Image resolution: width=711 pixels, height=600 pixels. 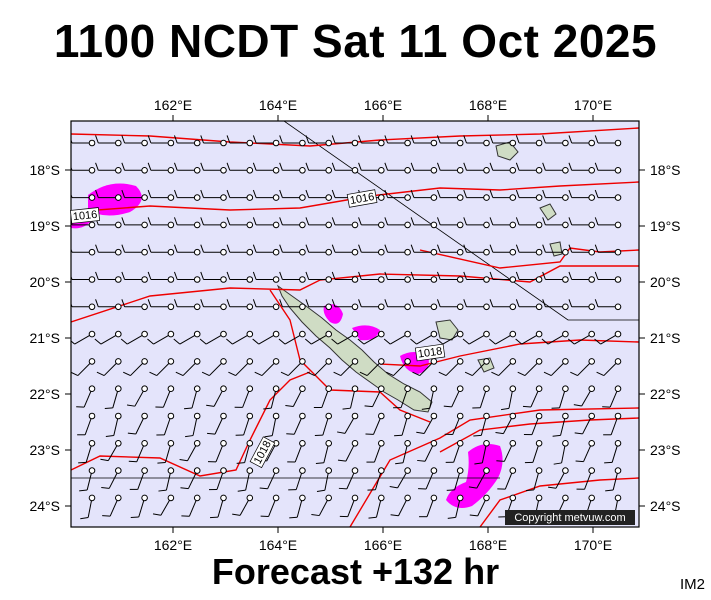 I want to click on small-island, so click(x=548, y=212).